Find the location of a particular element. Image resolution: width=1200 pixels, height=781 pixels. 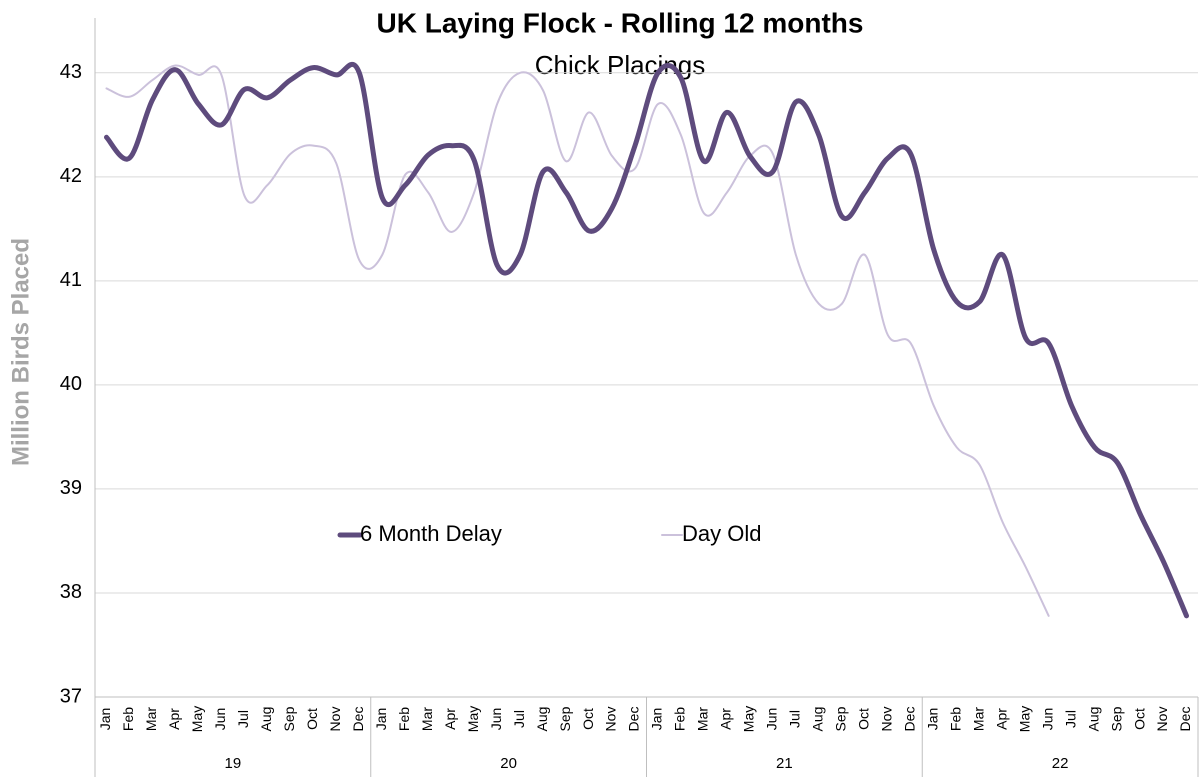

y-tick-label: 39 is located at coordinates (71, 488).